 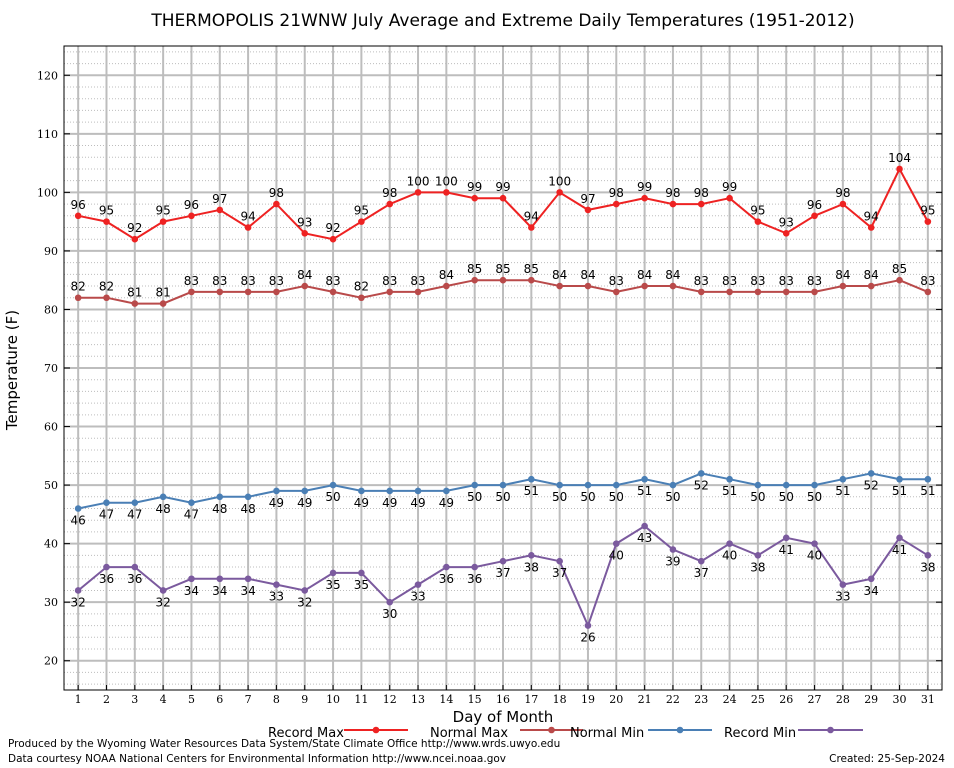 What do you see at coordinates (673, 699) in the screenshot?
I see `x-tick-label: 22` at bounding box center [673, 699].